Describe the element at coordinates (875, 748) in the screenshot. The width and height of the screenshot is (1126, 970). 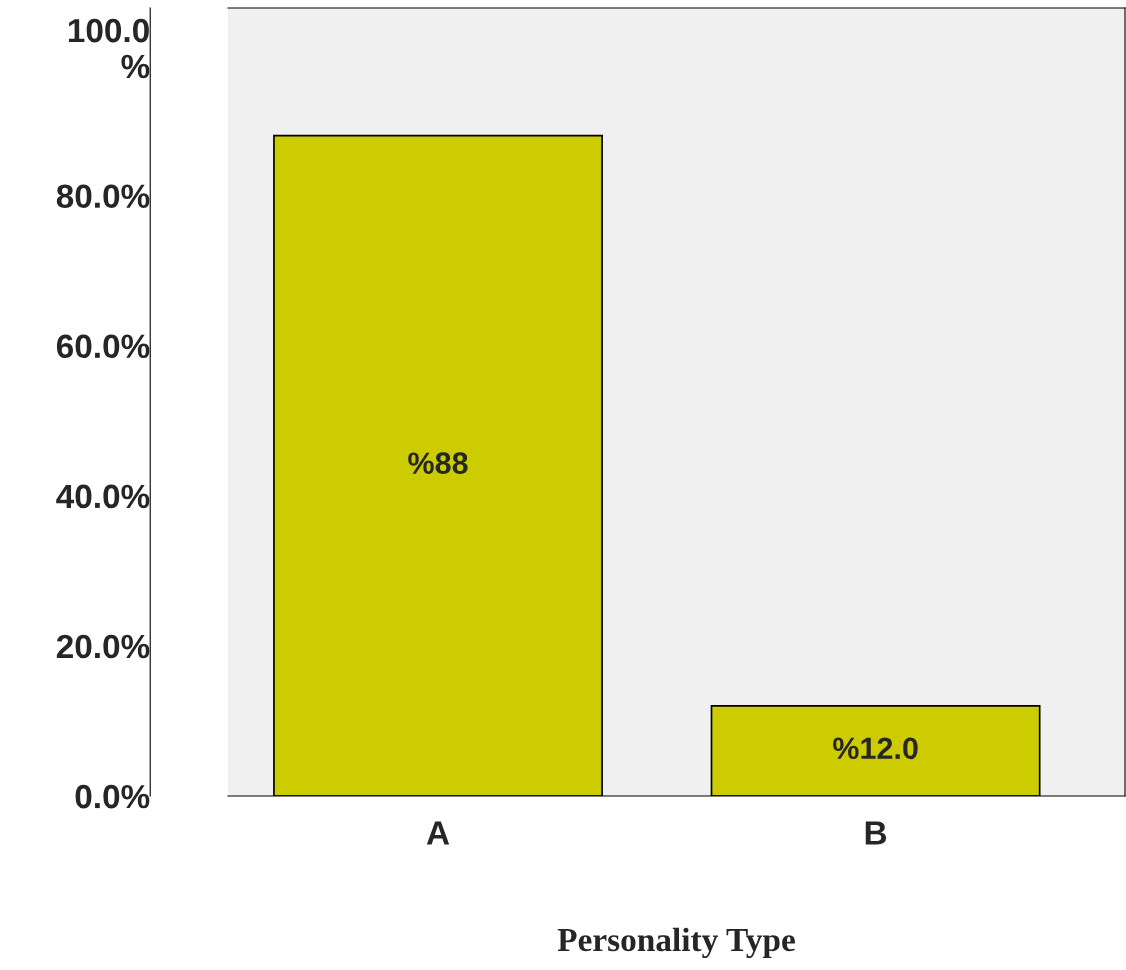
I see `data-label: %12.0` at that location.